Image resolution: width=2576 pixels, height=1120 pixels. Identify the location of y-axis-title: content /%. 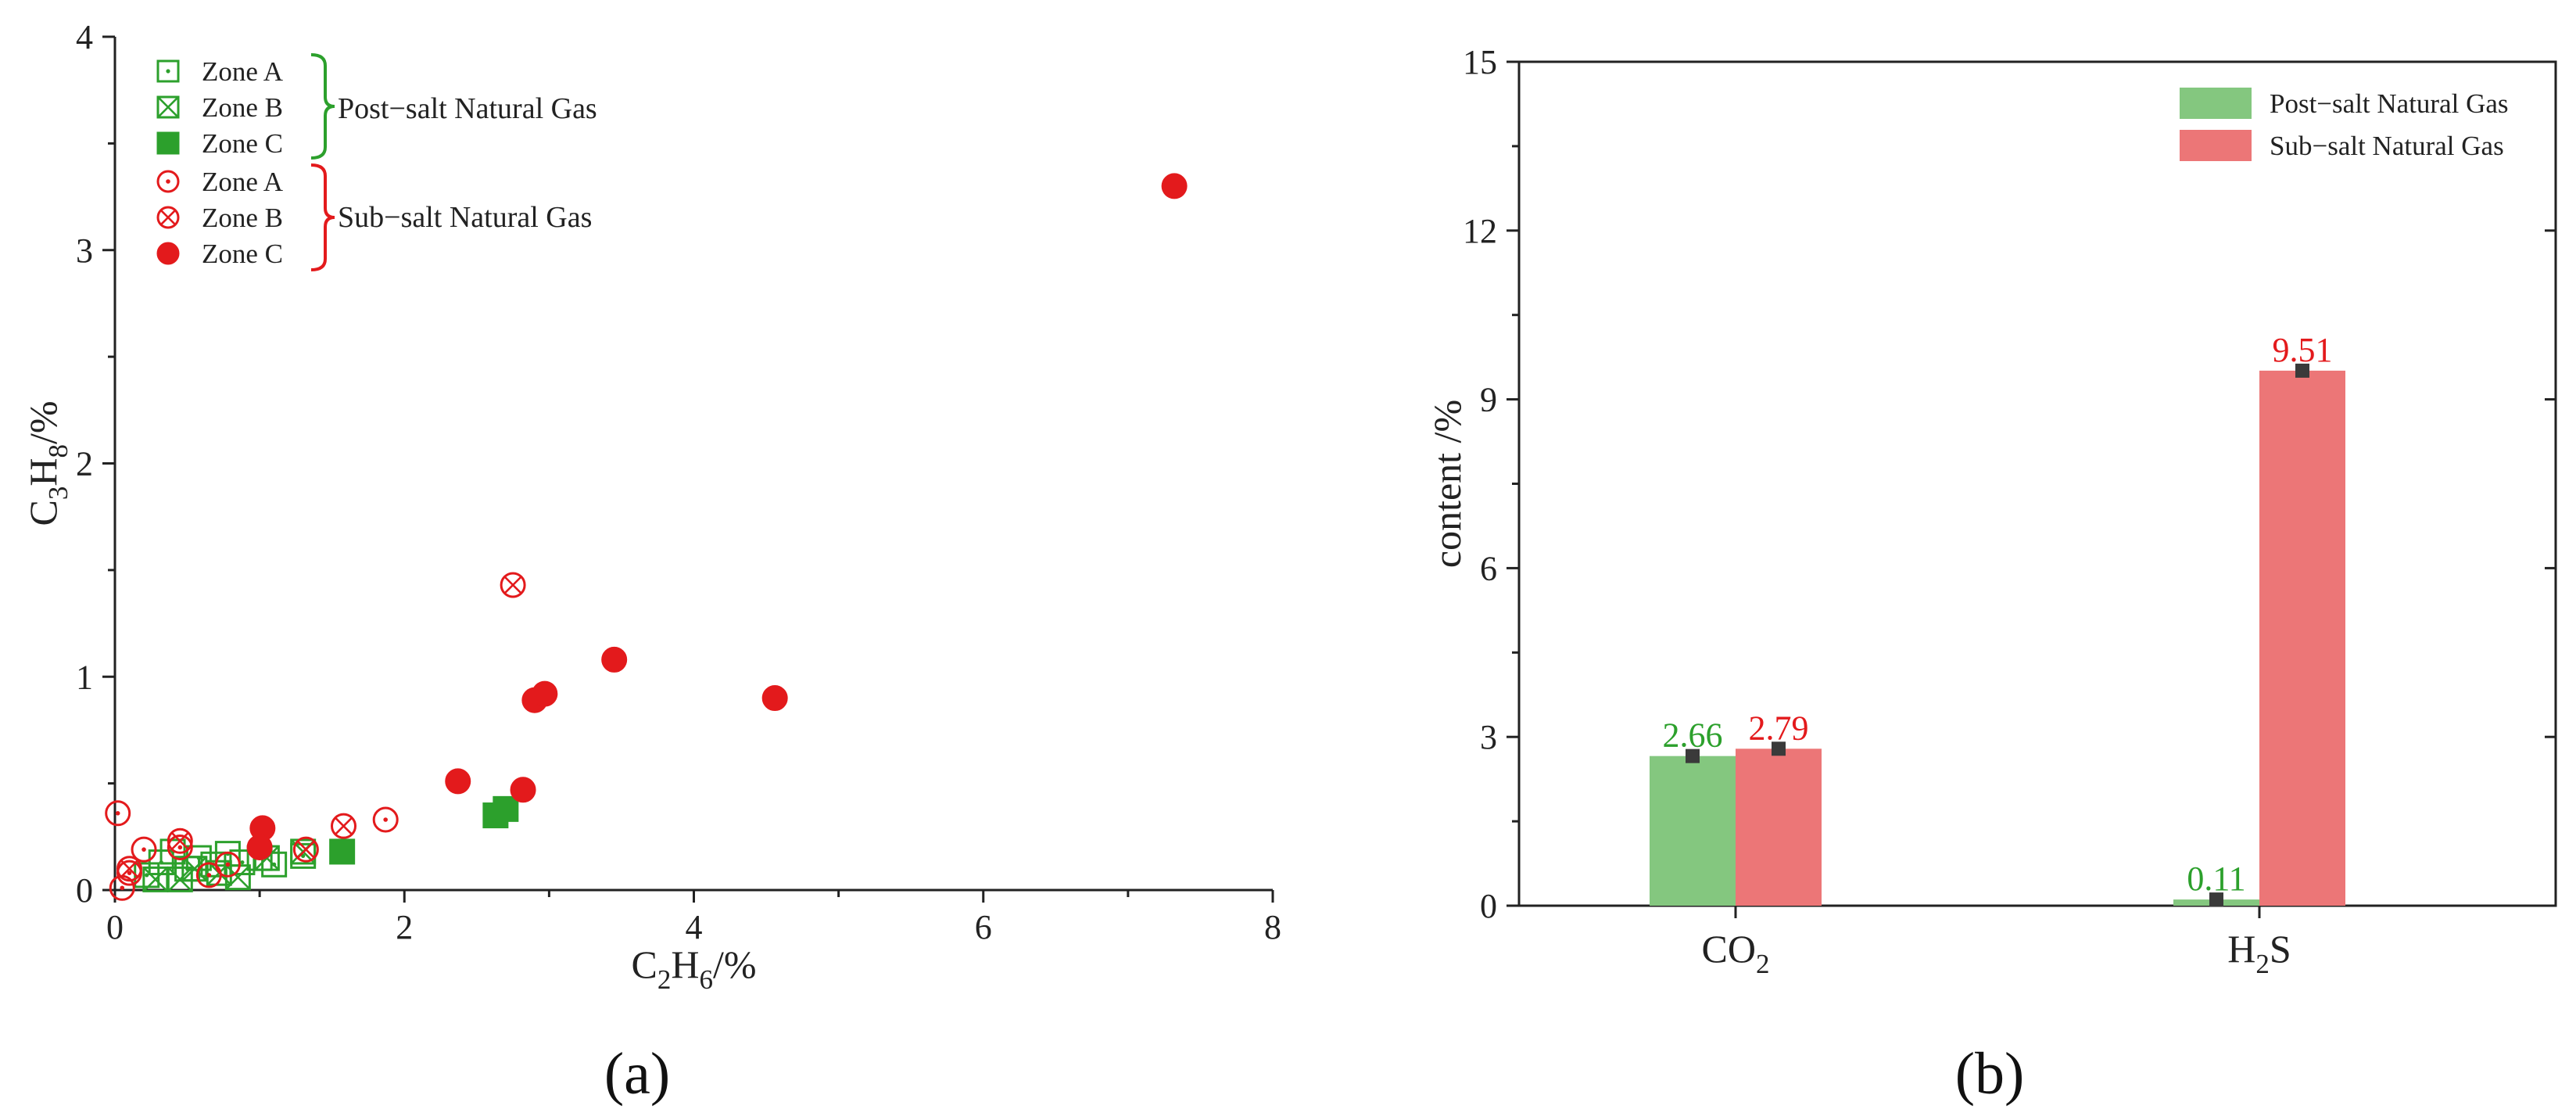
(1447, 484).